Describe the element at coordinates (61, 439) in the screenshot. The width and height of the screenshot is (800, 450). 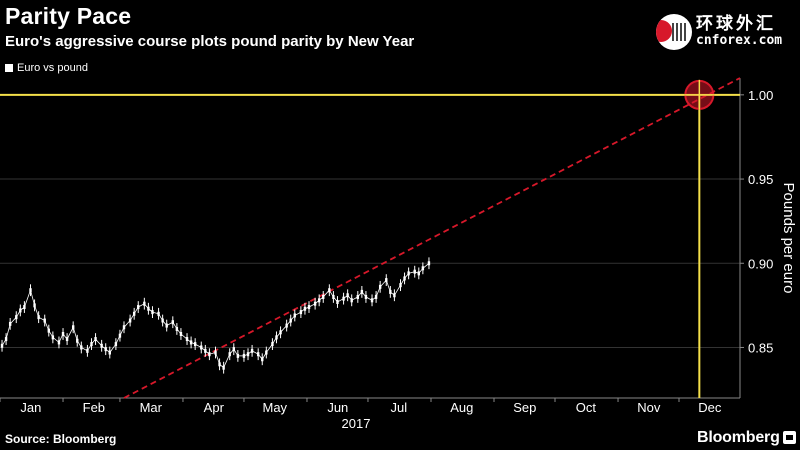
I see `source-note: Source: Bloomberg` at that location.